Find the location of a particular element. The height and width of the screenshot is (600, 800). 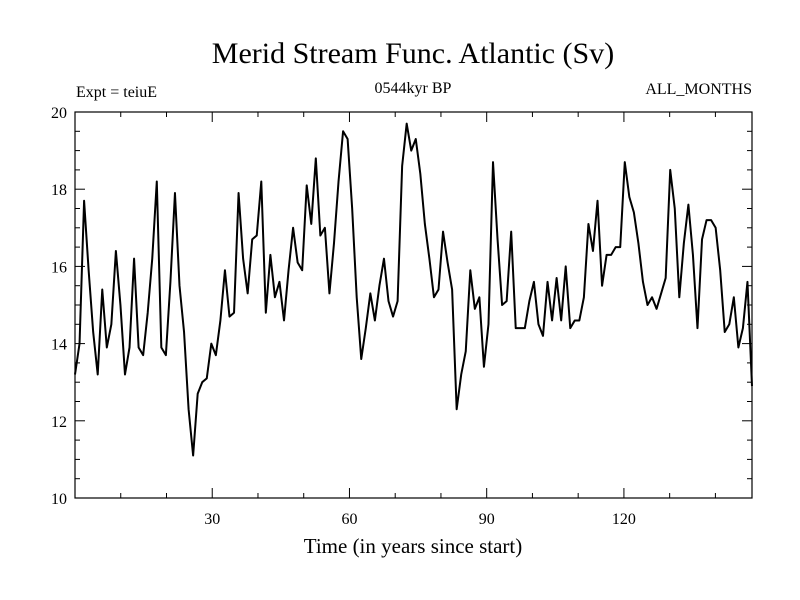

chart-title: Merid Stream Func. Atlantic (Sv) is located at coordinates (413, 53).